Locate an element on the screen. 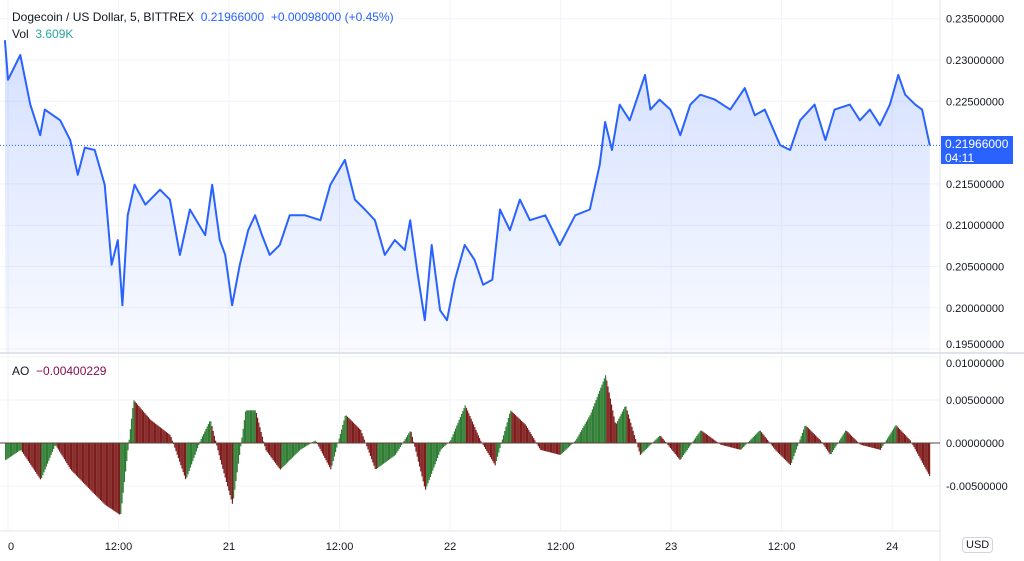 This screenshot has width=1024, height=561. ao-axis-tick: -0.00500000 is located at coordinates (977, 487).